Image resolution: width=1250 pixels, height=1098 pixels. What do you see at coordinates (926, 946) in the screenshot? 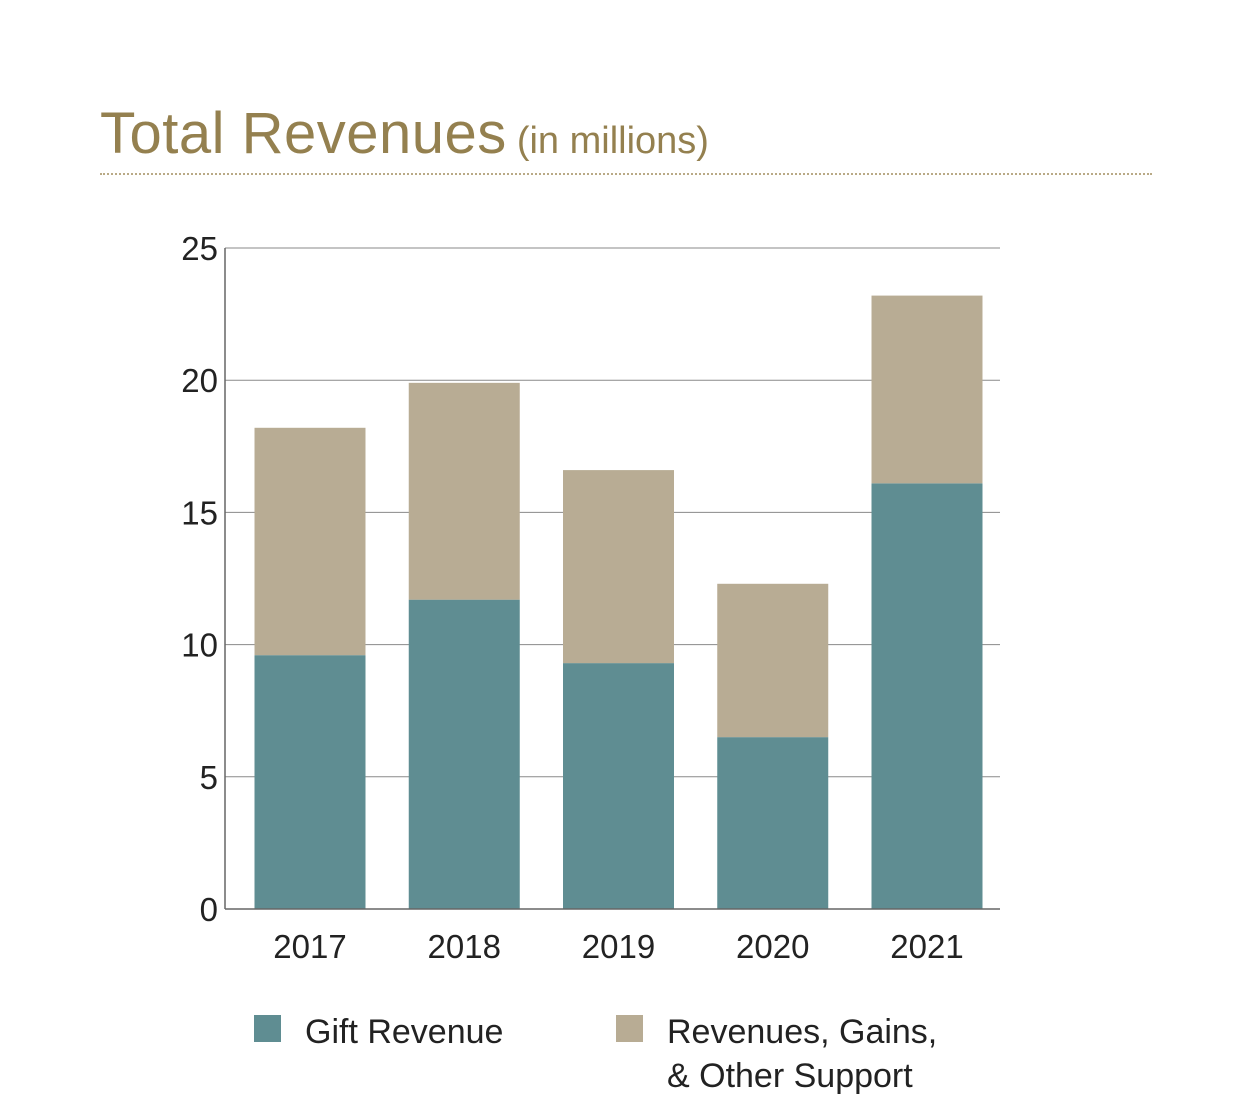
I see `x-tick-label-2021: 2021` at bounding box center [926, 946].